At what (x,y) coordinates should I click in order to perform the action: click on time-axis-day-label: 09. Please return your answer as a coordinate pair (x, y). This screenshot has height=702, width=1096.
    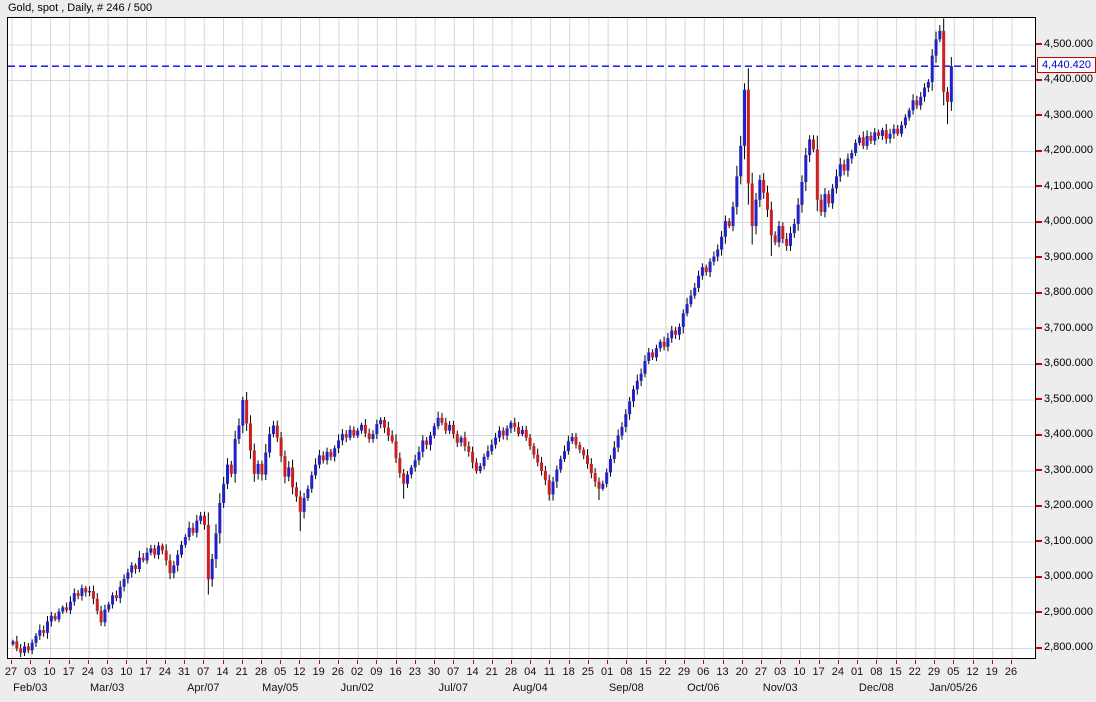
    Looking at the image, I should click on (376, 672).